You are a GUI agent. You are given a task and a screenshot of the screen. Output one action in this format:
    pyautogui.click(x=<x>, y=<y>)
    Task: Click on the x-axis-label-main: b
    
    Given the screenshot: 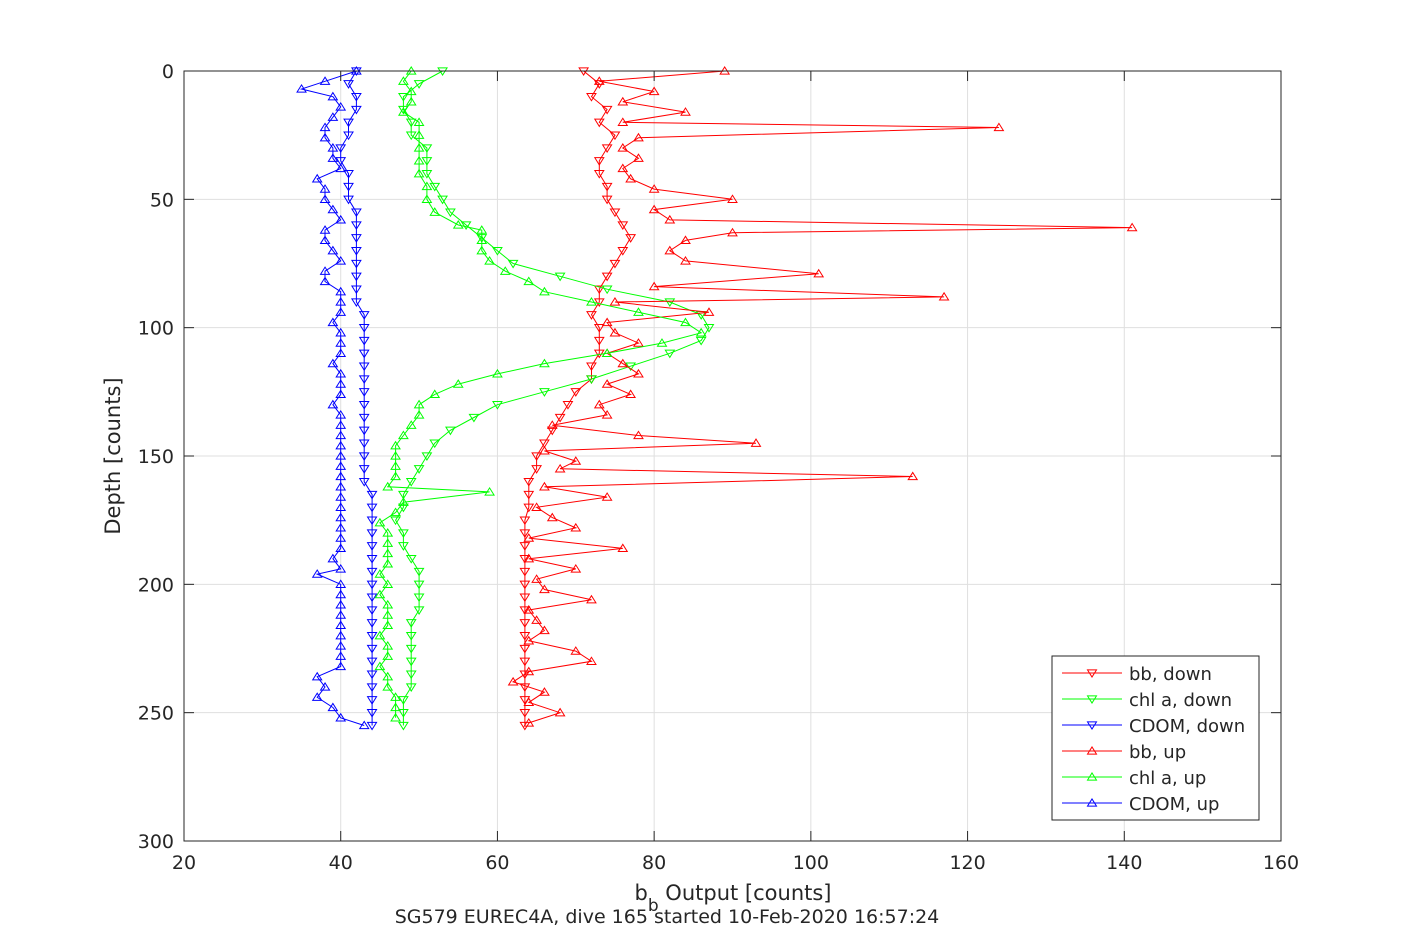 What is the action you would take?
    pyautogui.click(x=640, y=893)
    